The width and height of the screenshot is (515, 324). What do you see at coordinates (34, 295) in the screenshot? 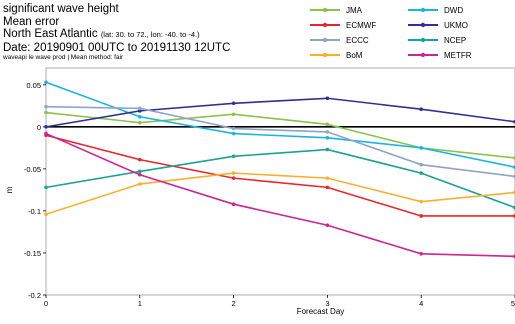
I see `y-tick-label: -0.2` at bounding box center [34, 295].